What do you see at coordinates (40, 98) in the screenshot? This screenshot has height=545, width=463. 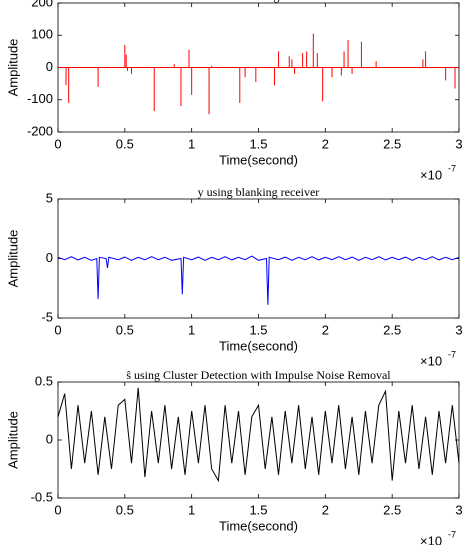 I see `y-tick-label: -100` at bounding box center [40, 98].